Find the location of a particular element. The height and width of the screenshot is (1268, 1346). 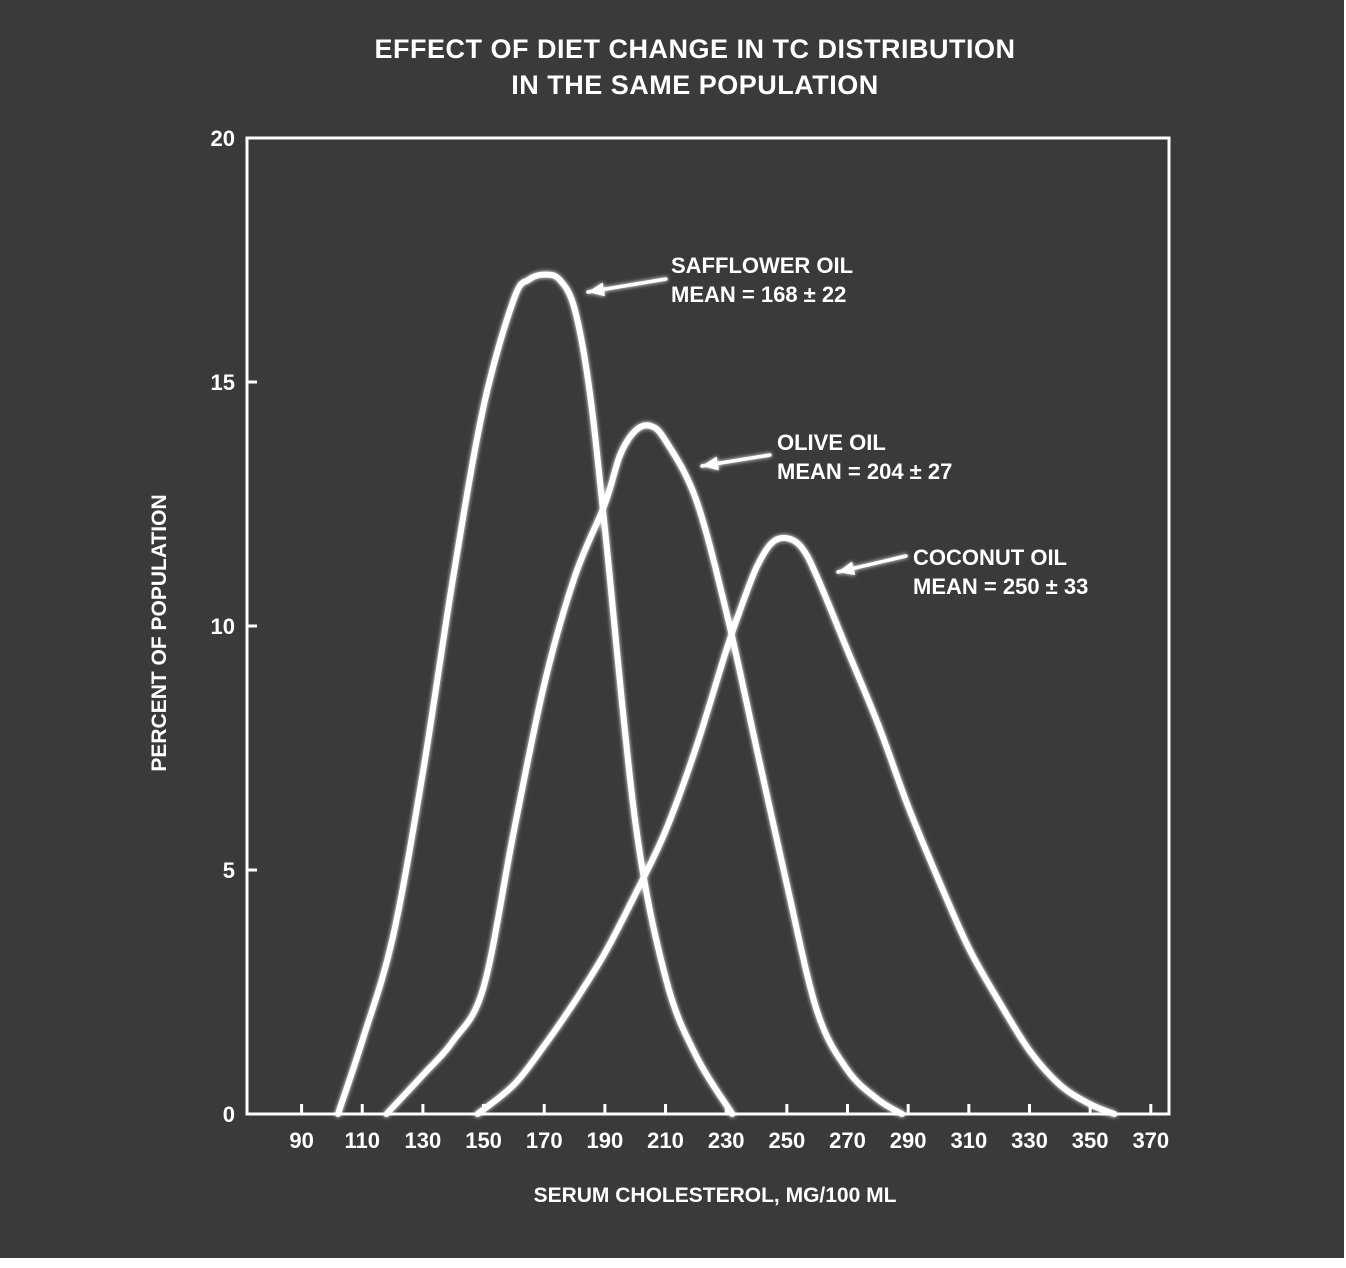

x-tick-label: 150 is located at coordinates (483, 1140).